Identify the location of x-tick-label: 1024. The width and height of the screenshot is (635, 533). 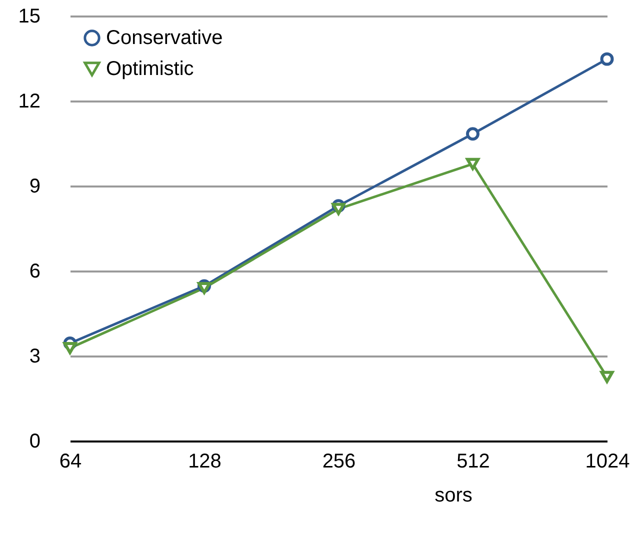
(607, 461).